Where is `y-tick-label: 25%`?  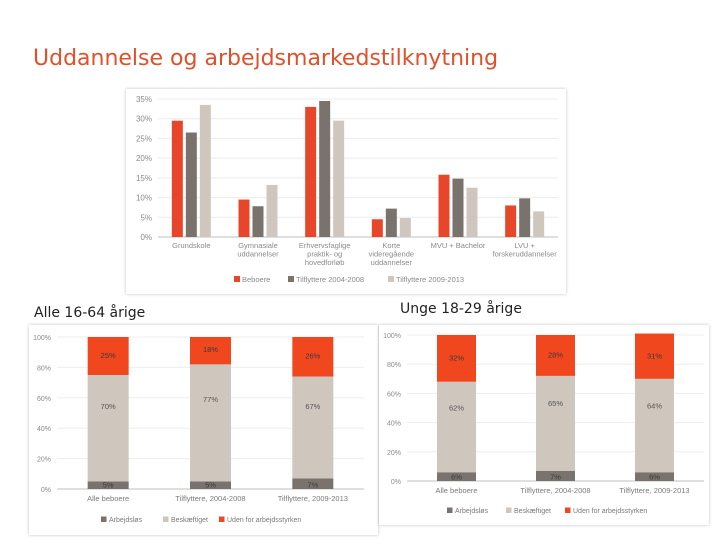 y-tick-label: 25% is located at coordinates (144, 138).